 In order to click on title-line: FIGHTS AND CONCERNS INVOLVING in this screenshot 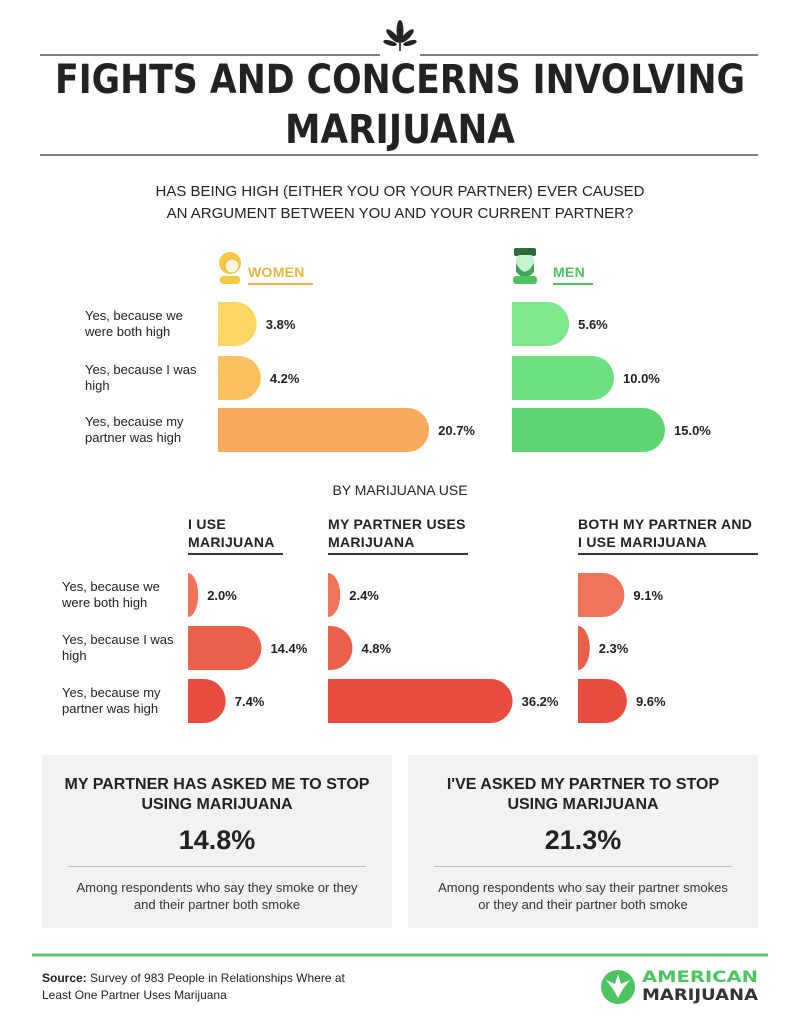, I will do `click(400, 80)`.